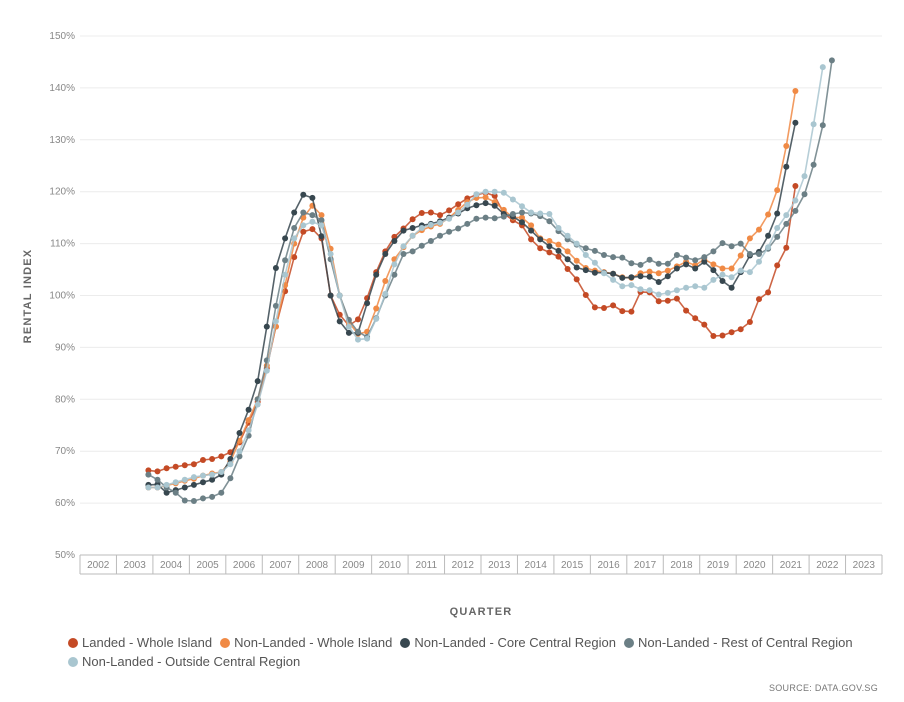 This screenshot has width=904, height=702. I want to click on x-tick-label: 2014, so click(536, 565).